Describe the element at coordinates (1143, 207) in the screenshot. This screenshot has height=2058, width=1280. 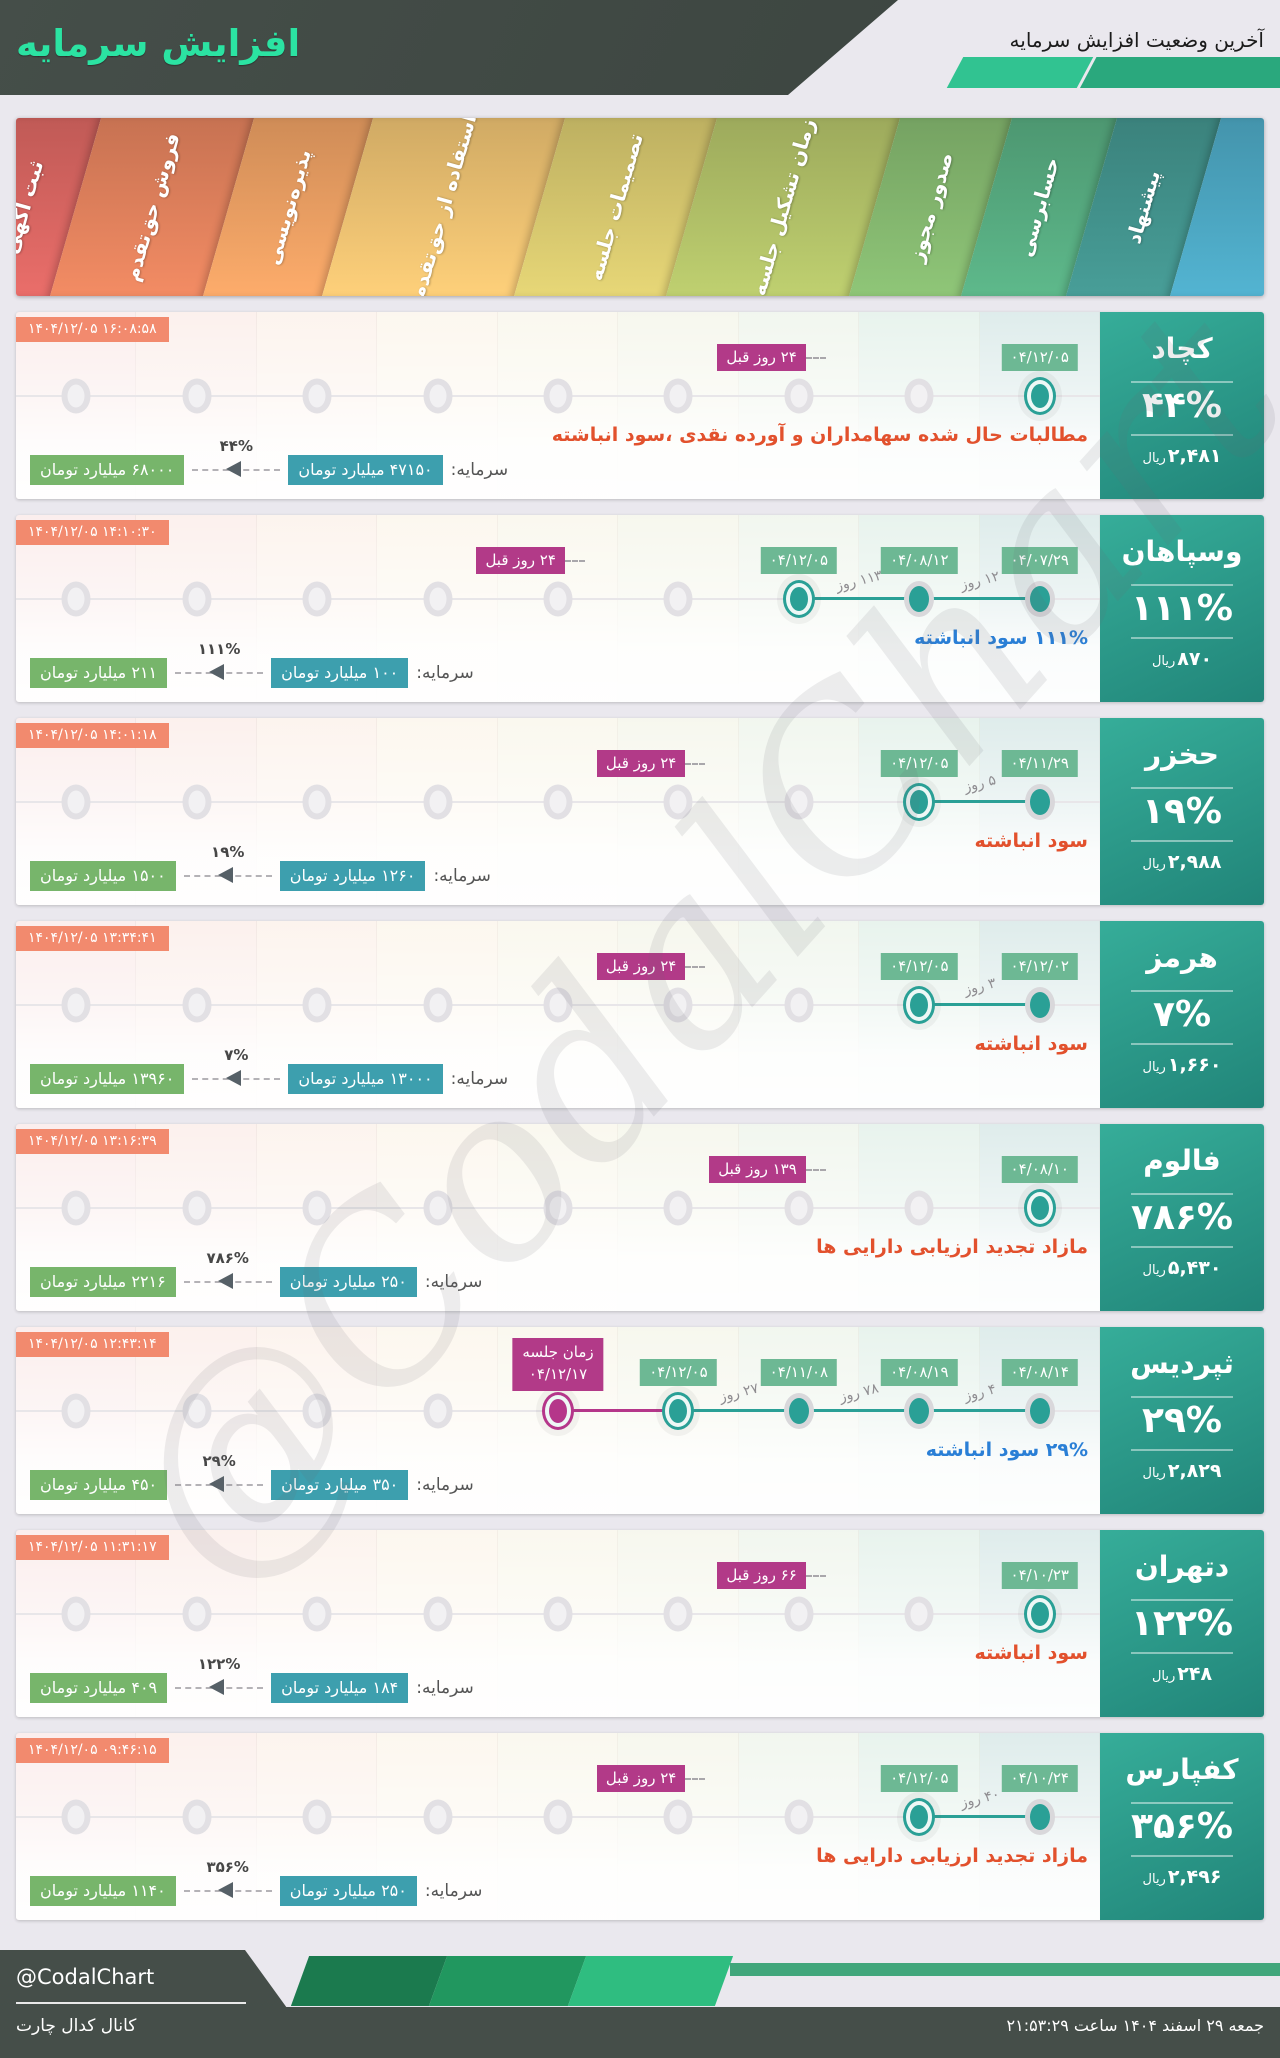
I see `stage-label: پیشنهاد` at that location.